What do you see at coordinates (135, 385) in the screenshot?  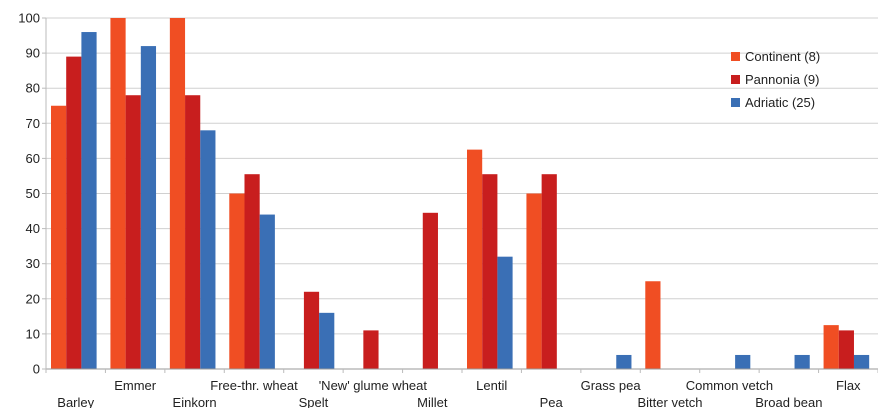 I see `category-label: Emmer` at bounding box center [135, 385].